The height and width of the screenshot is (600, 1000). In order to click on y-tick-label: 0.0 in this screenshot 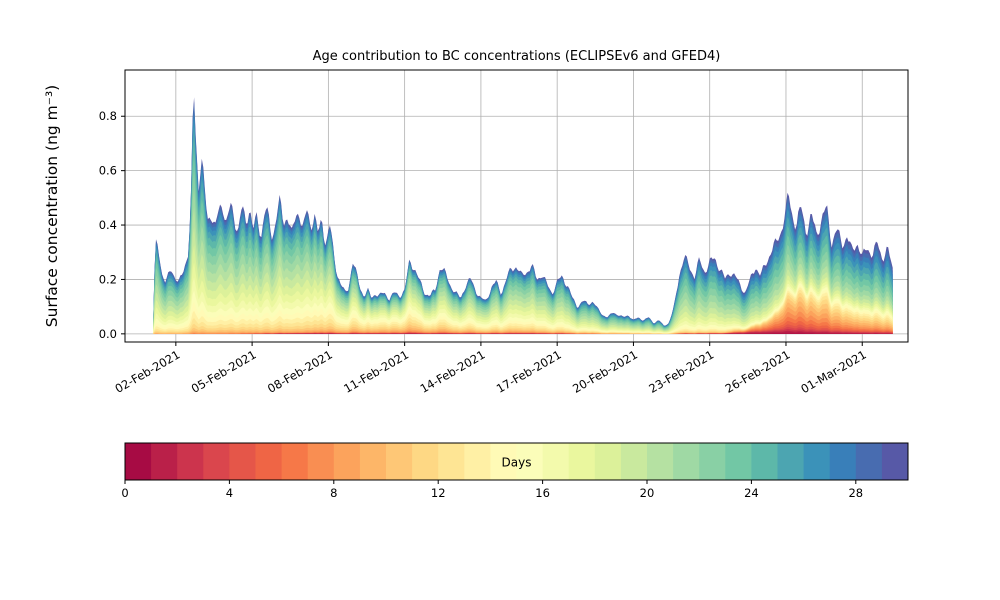, I will do `click(108, 334)`.